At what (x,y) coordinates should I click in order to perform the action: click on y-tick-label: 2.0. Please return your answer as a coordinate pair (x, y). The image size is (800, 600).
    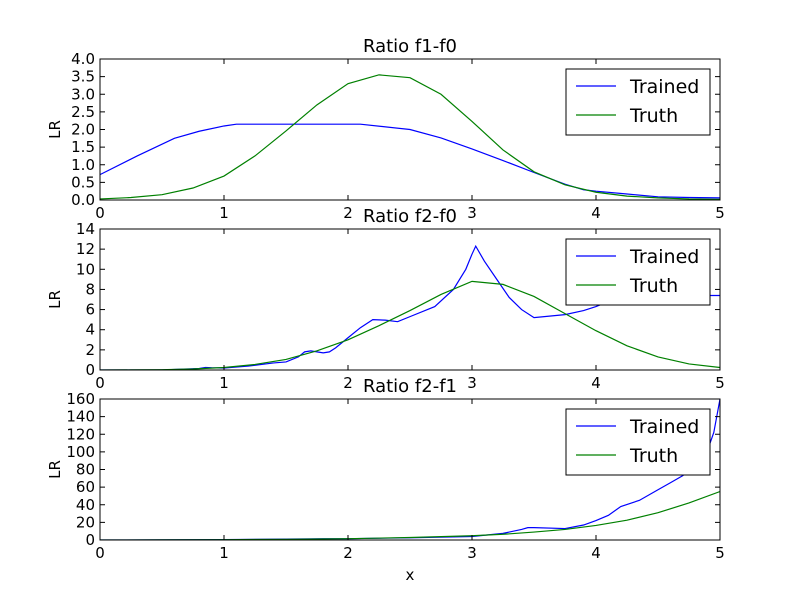
    Looking at the image, I should click on (83, 130).